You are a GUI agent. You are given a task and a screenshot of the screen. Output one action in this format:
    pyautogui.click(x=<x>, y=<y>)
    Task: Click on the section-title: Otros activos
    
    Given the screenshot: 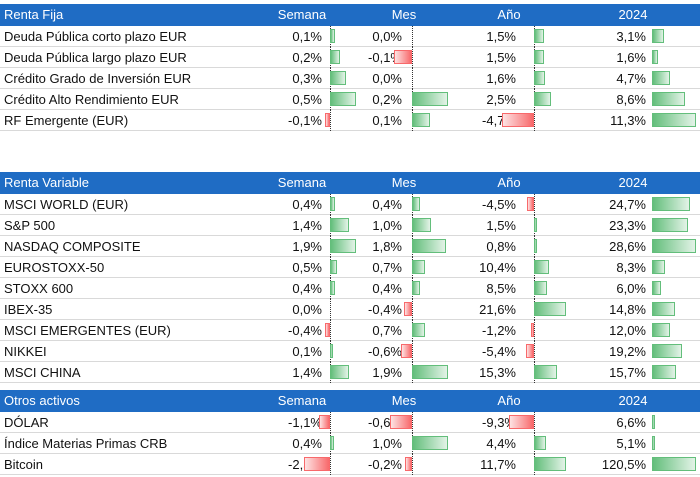 What is the action you would take?
    pyautogui.click(x=42, y=400)
    